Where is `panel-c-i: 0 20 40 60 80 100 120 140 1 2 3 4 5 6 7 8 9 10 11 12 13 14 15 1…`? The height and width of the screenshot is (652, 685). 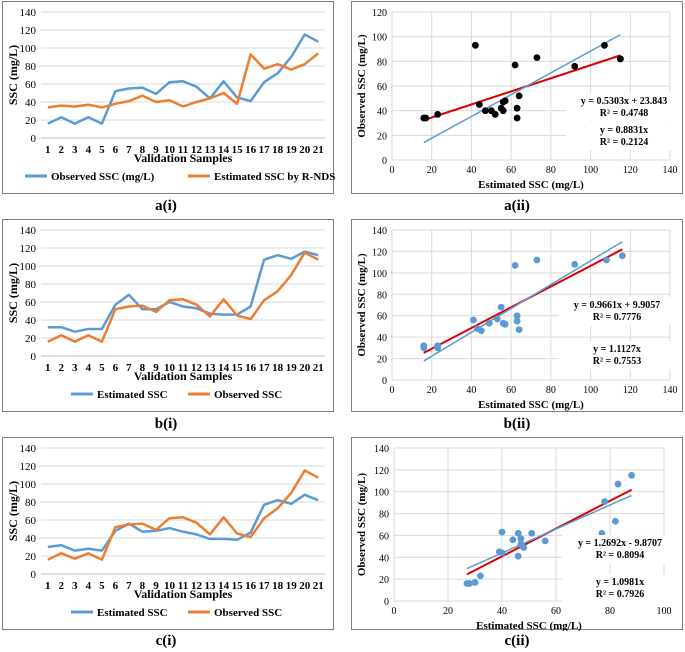
panel-c-i: 0 20 40 60 80 100 120 140 1 2 3 4 5 6 7 8 9 10 11 12 13 14 15 1… is located at coordinates (168, 533).